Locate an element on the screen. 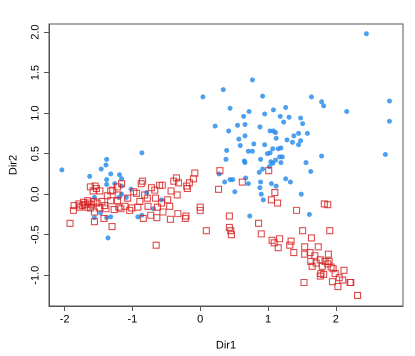 Image resolution: width=415 pixels, height=356 pixels. x-tick-label: -1 is located at coordinates (133, 320).